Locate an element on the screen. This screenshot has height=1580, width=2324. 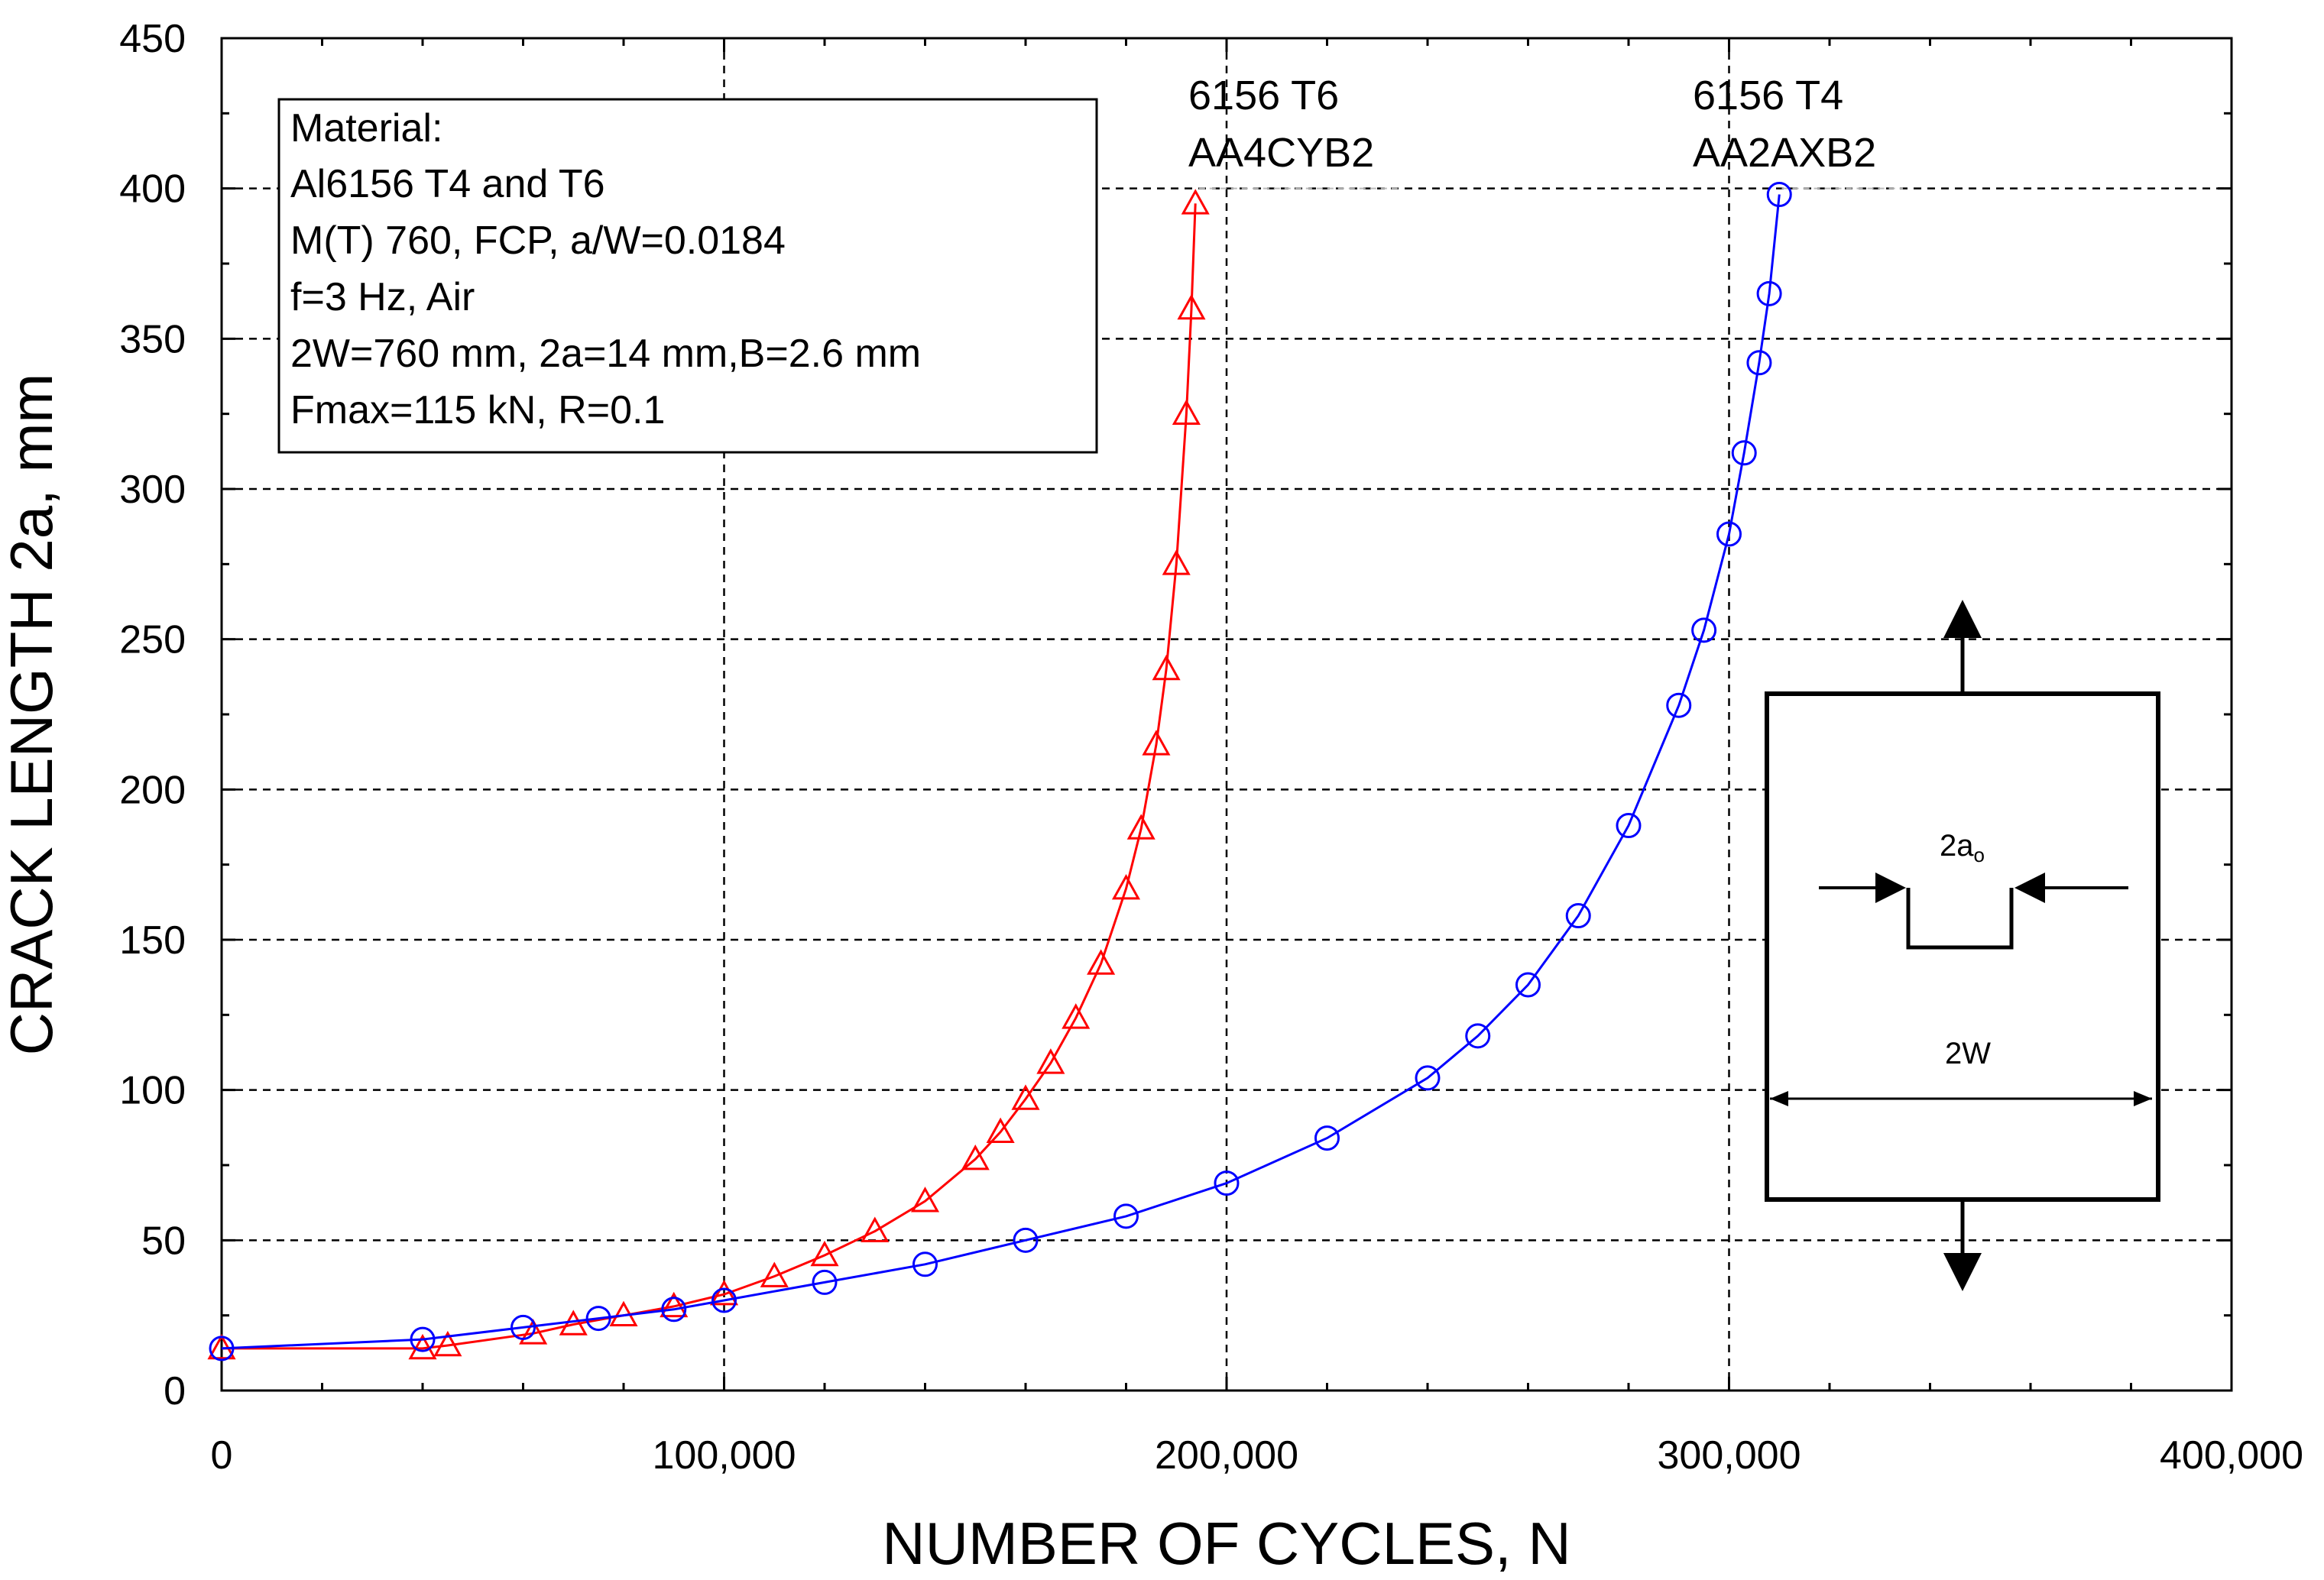
y-tick-label: 450 is located at coordinates (152, 39).